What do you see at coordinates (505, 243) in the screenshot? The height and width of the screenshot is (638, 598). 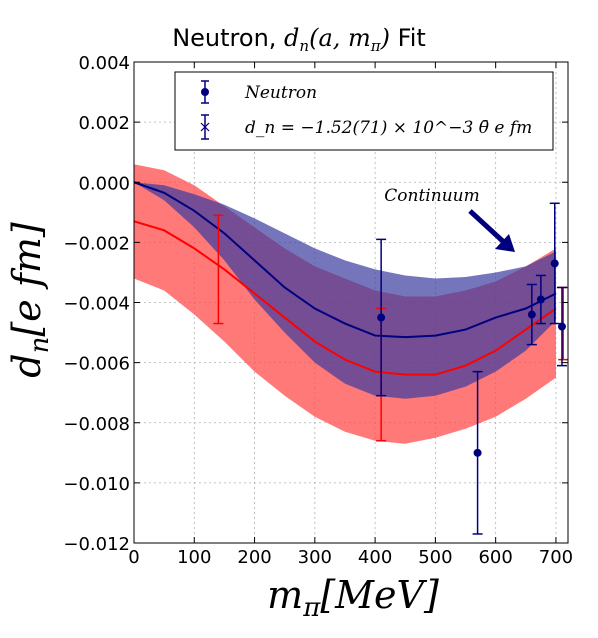 I see `continuum-arrow-head` at bounding box center [505, 243].